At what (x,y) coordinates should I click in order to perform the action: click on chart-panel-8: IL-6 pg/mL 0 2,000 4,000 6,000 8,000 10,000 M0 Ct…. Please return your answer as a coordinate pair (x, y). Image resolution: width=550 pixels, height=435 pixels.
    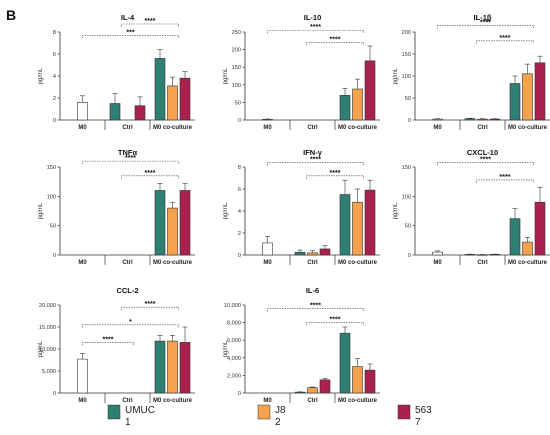
    Looking at the image, I should click on (301, 345).